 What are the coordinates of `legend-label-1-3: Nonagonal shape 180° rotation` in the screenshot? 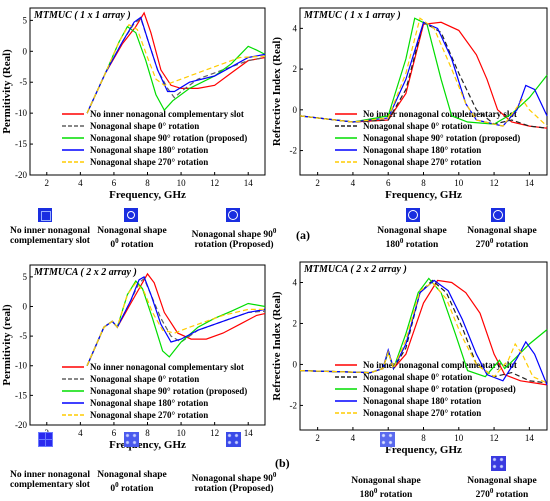 It's located at (422, 150).